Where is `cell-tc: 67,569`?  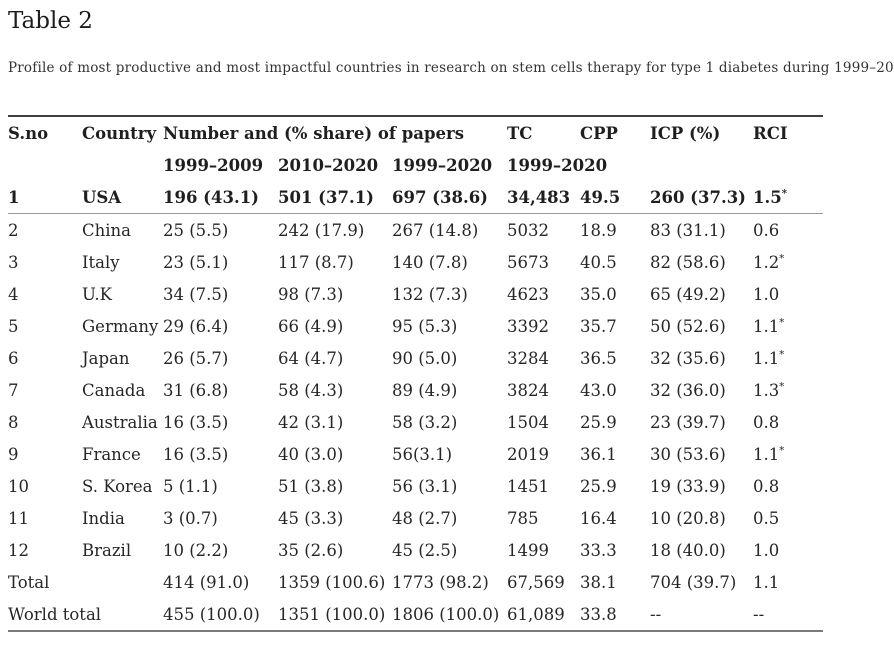
cell-tc: 67,569 is located at coordinates (536, 582).